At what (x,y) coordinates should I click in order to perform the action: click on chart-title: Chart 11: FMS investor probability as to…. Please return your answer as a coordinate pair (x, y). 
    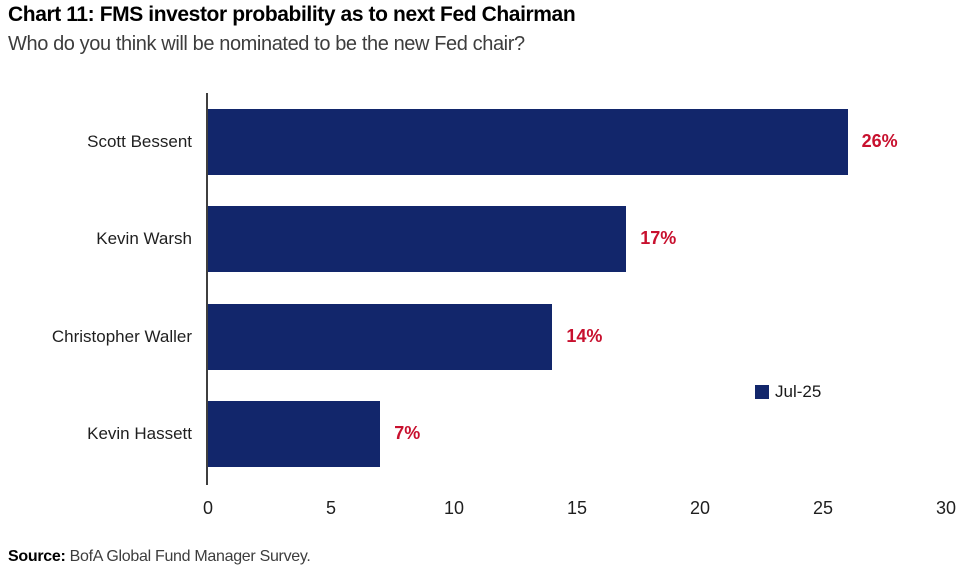
    Looking at the image, I should click on (292, 14).